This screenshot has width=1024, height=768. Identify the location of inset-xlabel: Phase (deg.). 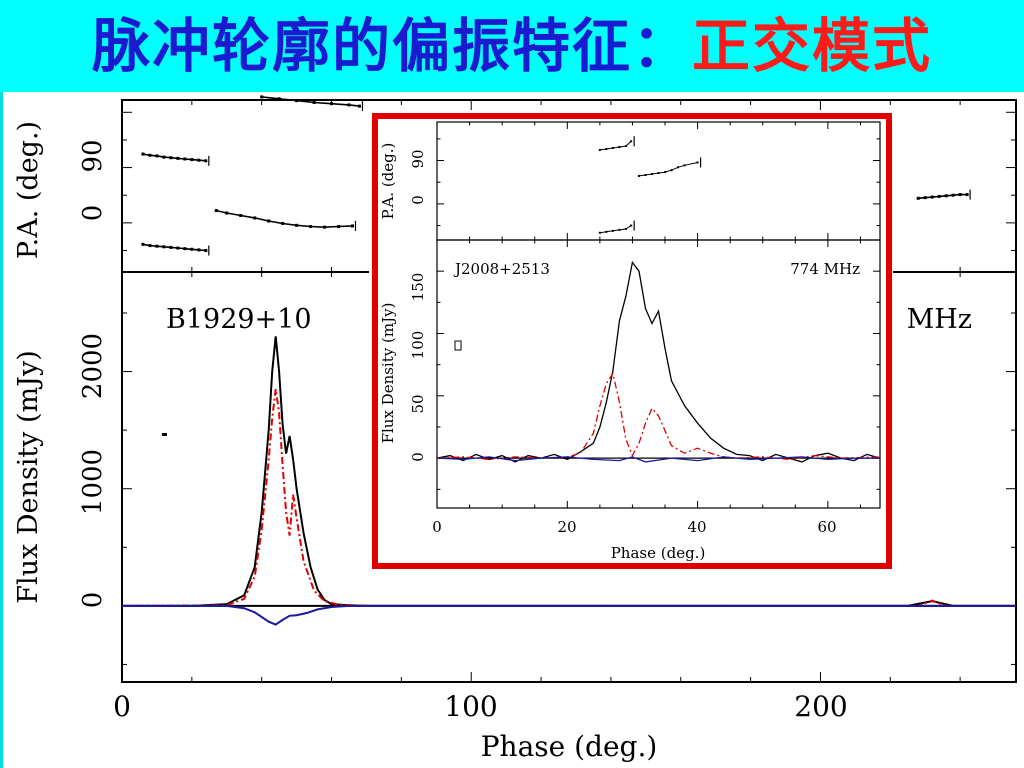
(658, 553).